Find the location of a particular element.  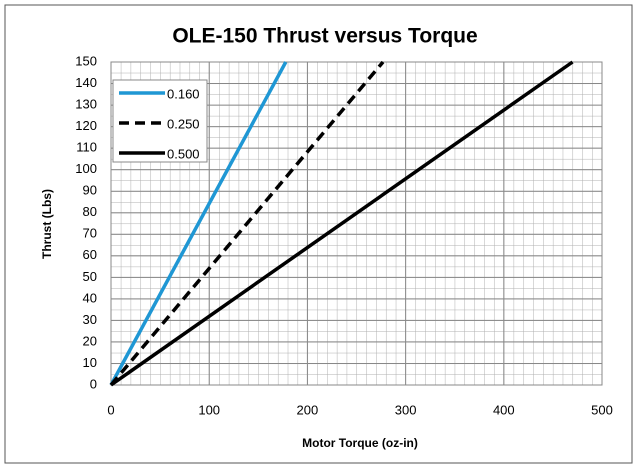

x-tick-label: 200 is located at coordinates (308, 409).